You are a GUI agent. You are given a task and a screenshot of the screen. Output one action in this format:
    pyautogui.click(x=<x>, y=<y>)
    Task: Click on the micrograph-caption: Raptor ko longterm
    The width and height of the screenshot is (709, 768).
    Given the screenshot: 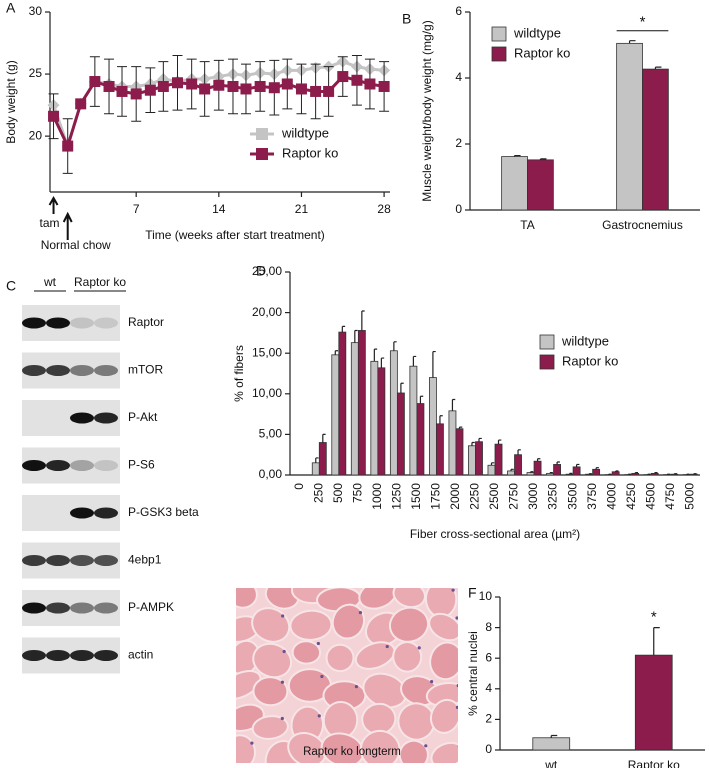 What is the action you would take?
    pyautogui.click(x=352, y=752)
    